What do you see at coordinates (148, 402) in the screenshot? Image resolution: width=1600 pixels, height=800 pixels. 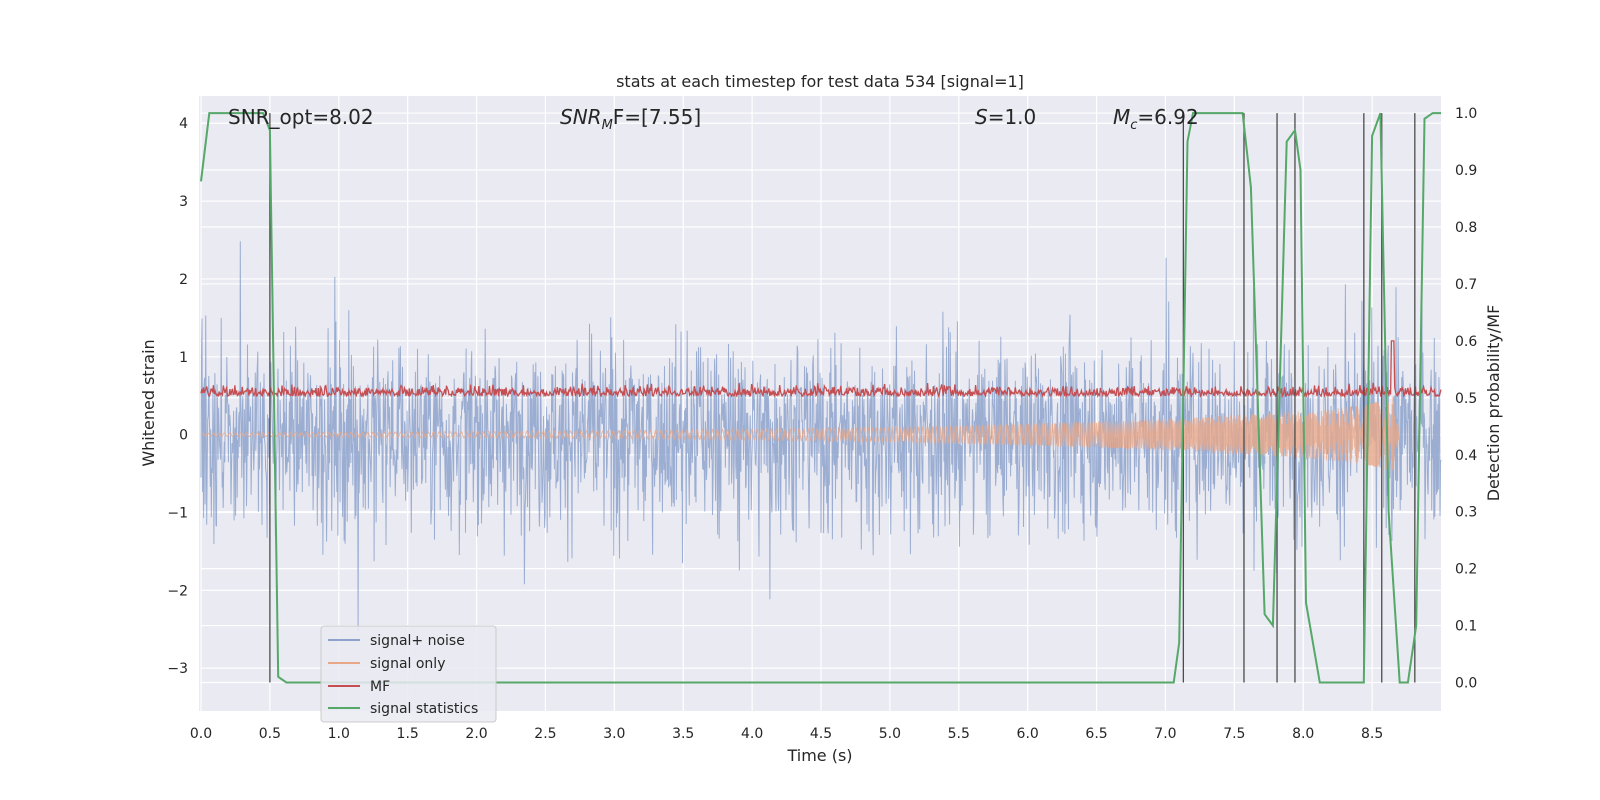 I see `y-left-axis-title: Whitened strain` at bounding box center [148, 402].